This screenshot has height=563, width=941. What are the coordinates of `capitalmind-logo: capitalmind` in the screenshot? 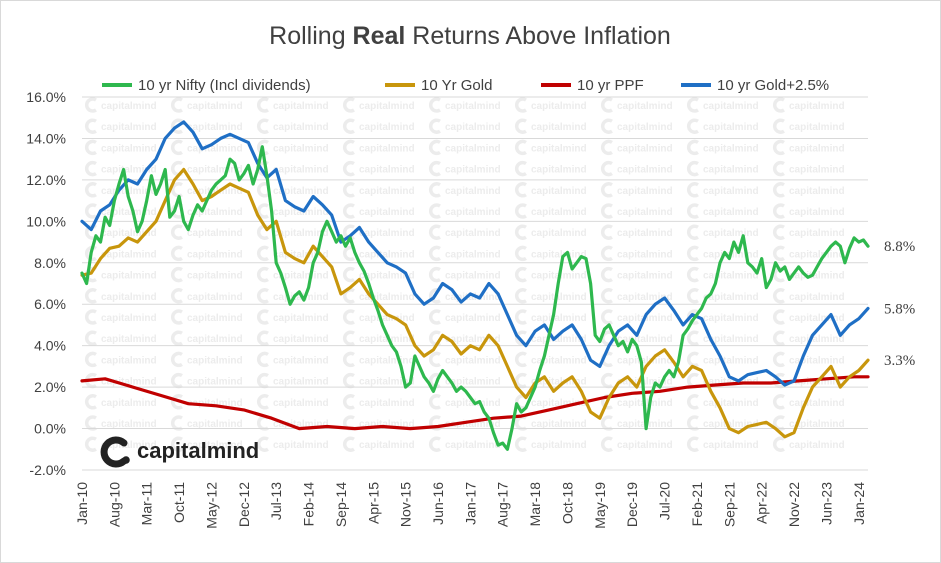 It's located at (179, 452).